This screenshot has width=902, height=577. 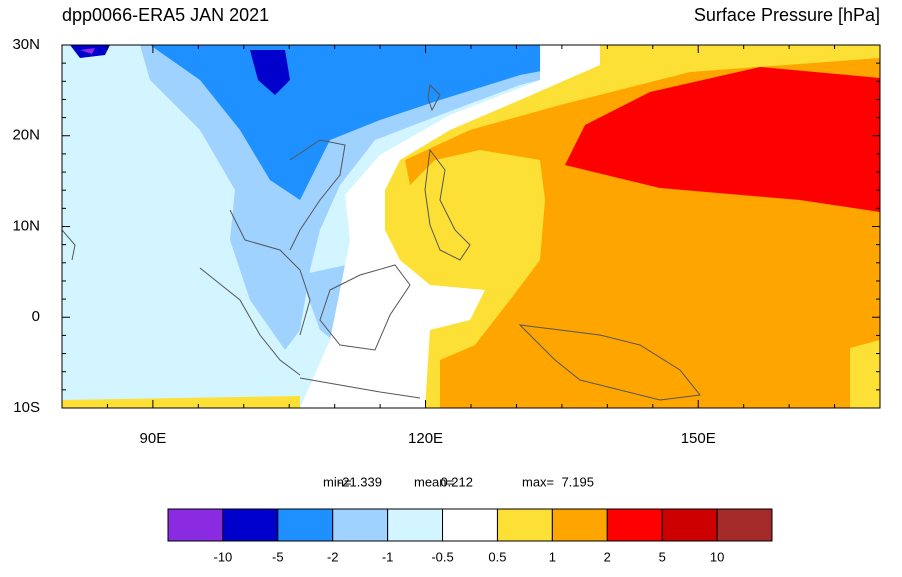 I want to click on colorbar-label: 2, so click(x=607, y=556).